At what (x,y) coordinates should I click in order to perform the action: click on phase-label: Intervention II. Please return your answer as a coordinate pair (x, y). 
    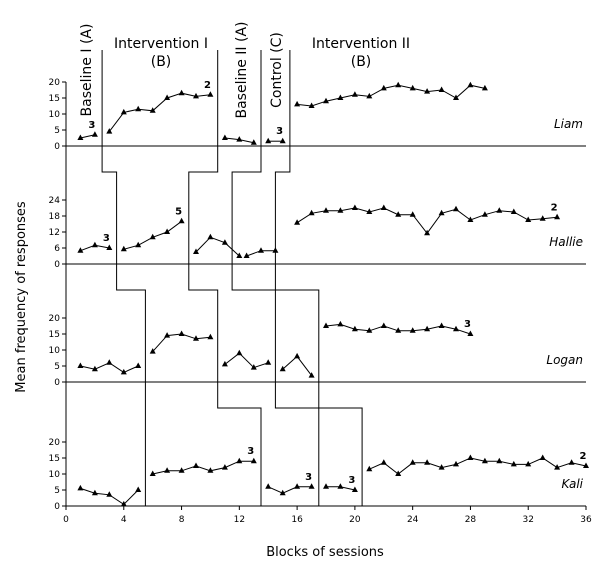
    Looking at the image, I should click on (361, 44).